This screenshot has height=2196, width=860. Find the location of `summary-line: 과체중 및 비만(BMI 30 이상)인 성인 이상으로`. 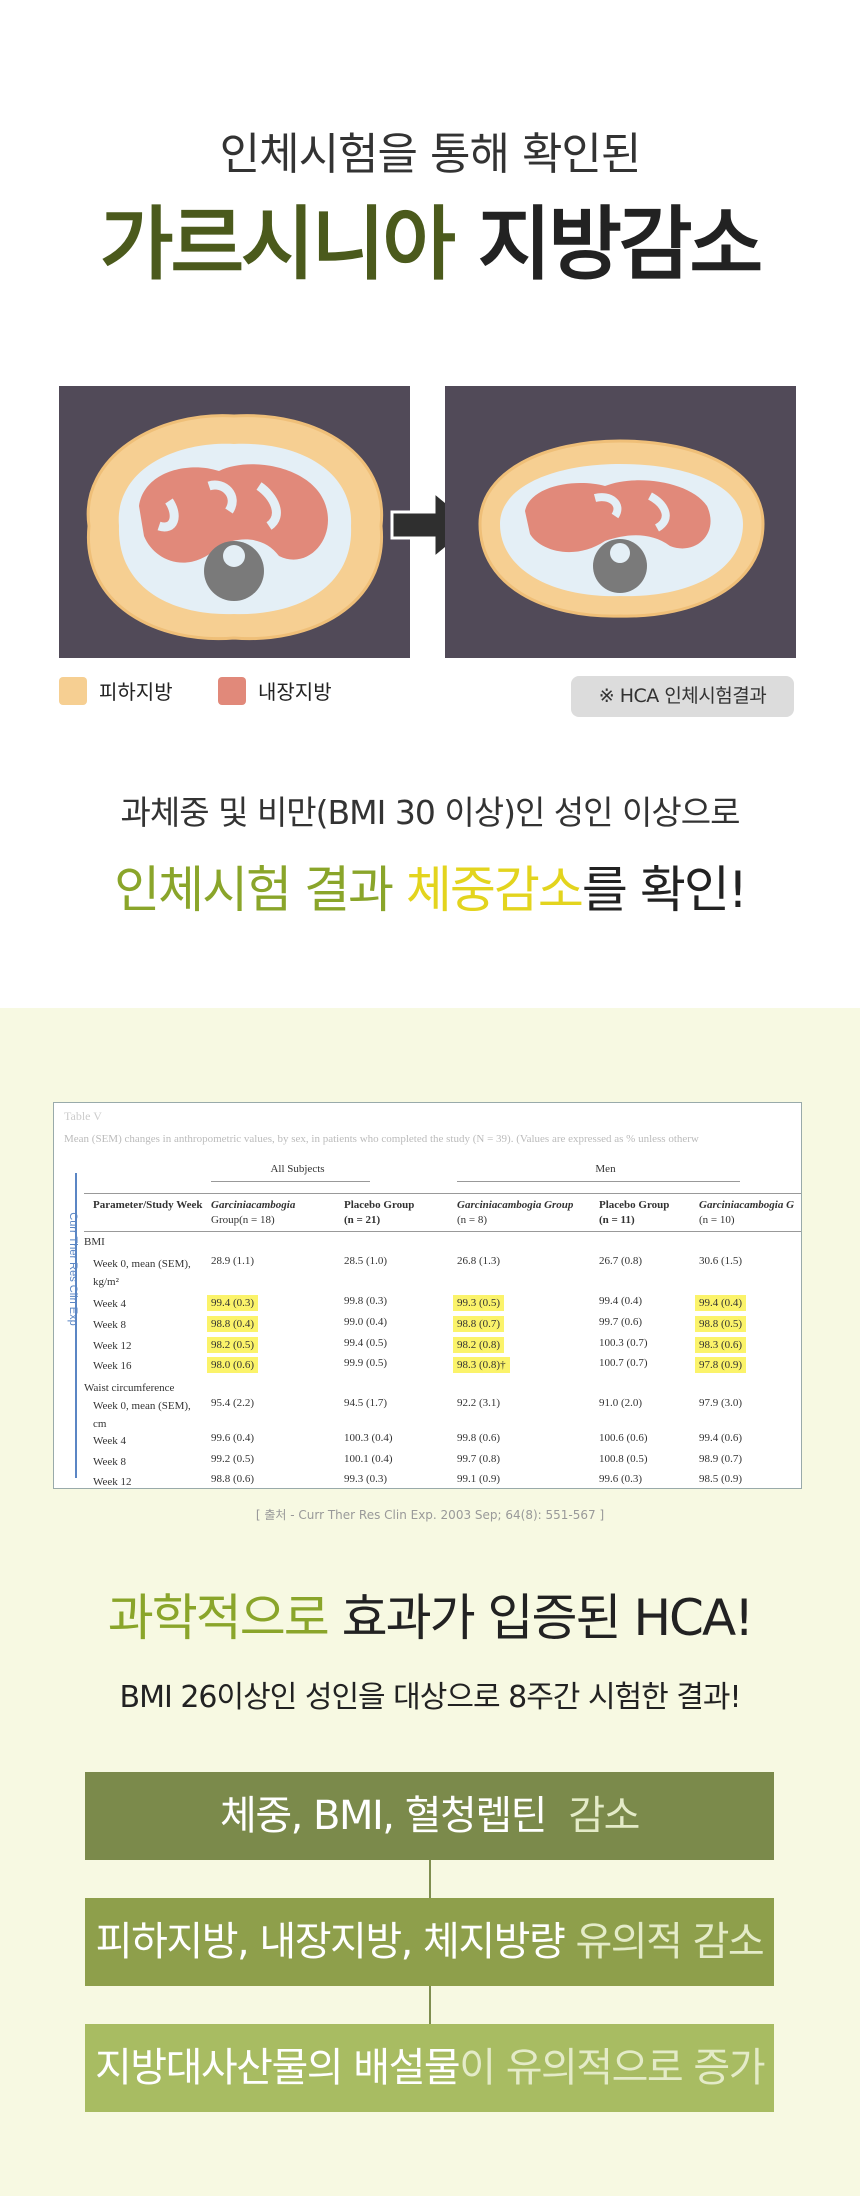

summary-line: 과체중 및 비만(BMI 30 이상)인 성인 이상으로 is located at coordinates (430, 812).